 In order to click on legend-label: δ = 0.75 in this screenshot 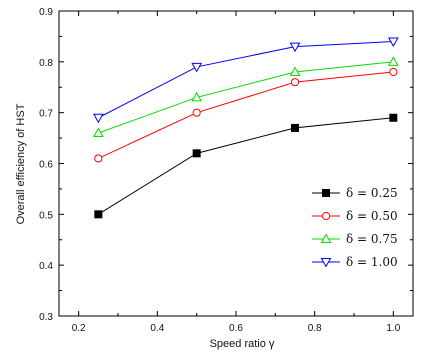, I will do `click(372, 239)`.